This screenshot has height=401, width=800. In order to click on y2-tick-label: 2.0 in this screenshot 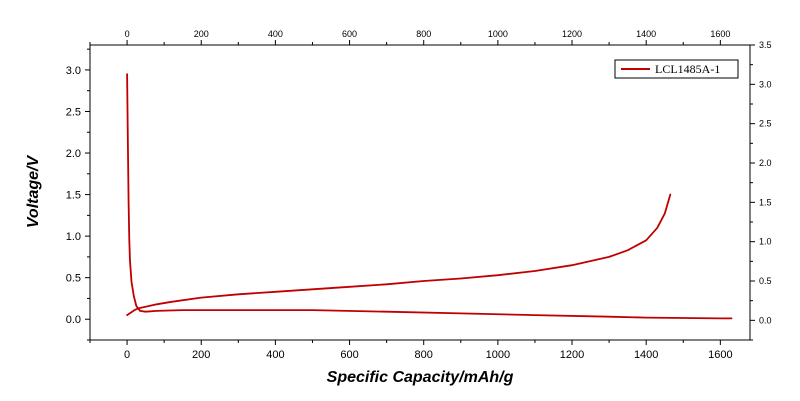, I will do `click(765, 163)`.